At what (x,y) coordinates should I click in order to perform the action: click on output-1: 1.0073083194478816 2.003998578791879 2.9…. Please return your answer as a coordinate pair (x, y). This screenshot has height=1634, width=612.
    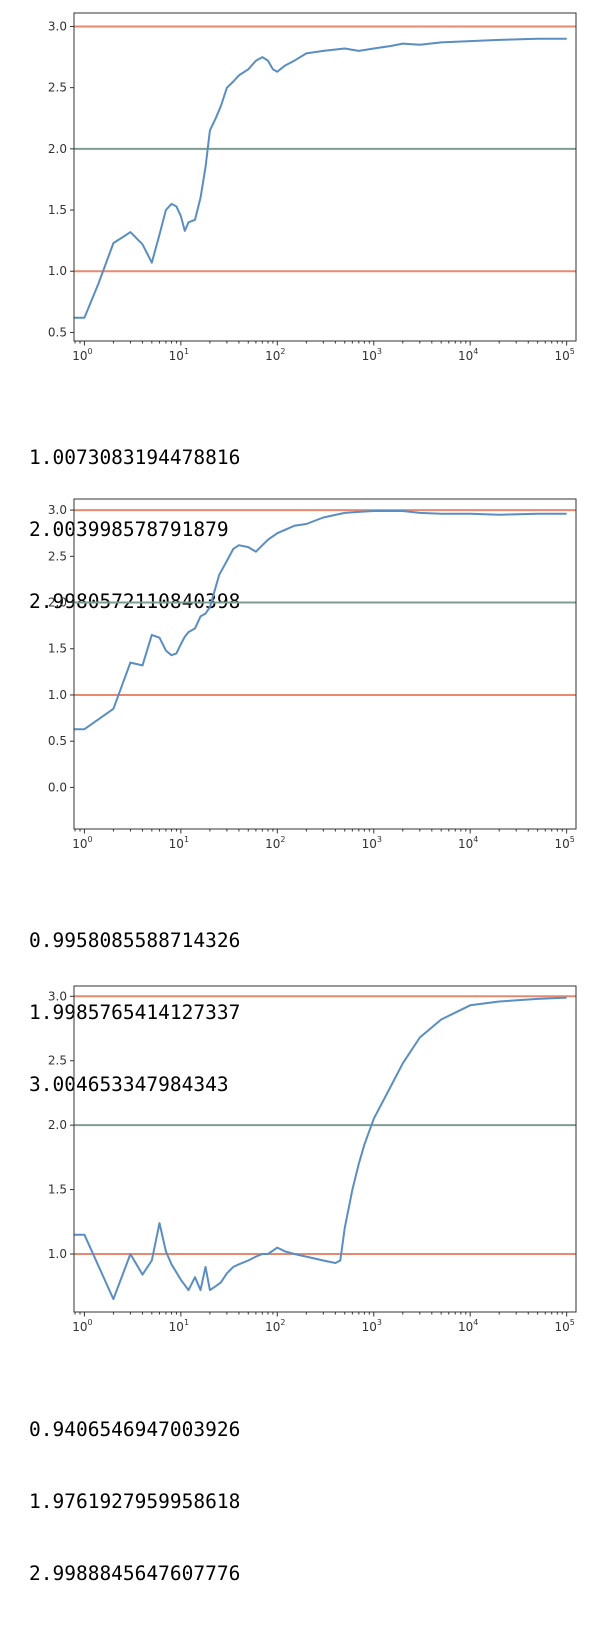
    Looking at the image, I should click on (134, 530).